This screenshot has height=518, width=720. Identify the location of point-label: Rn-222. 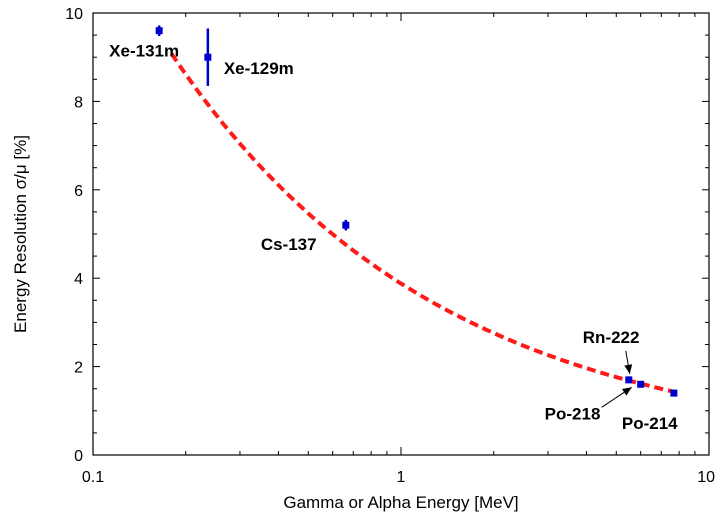
(611, 337).